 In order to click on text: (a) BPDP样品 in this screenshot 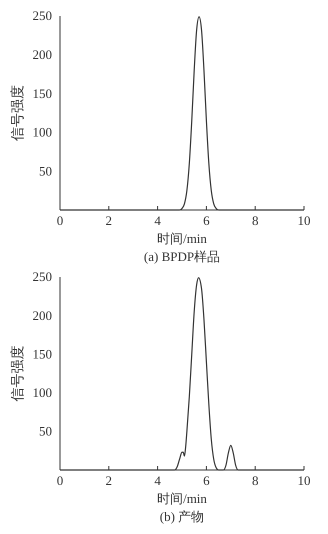, I will do `click(182, 256)`.